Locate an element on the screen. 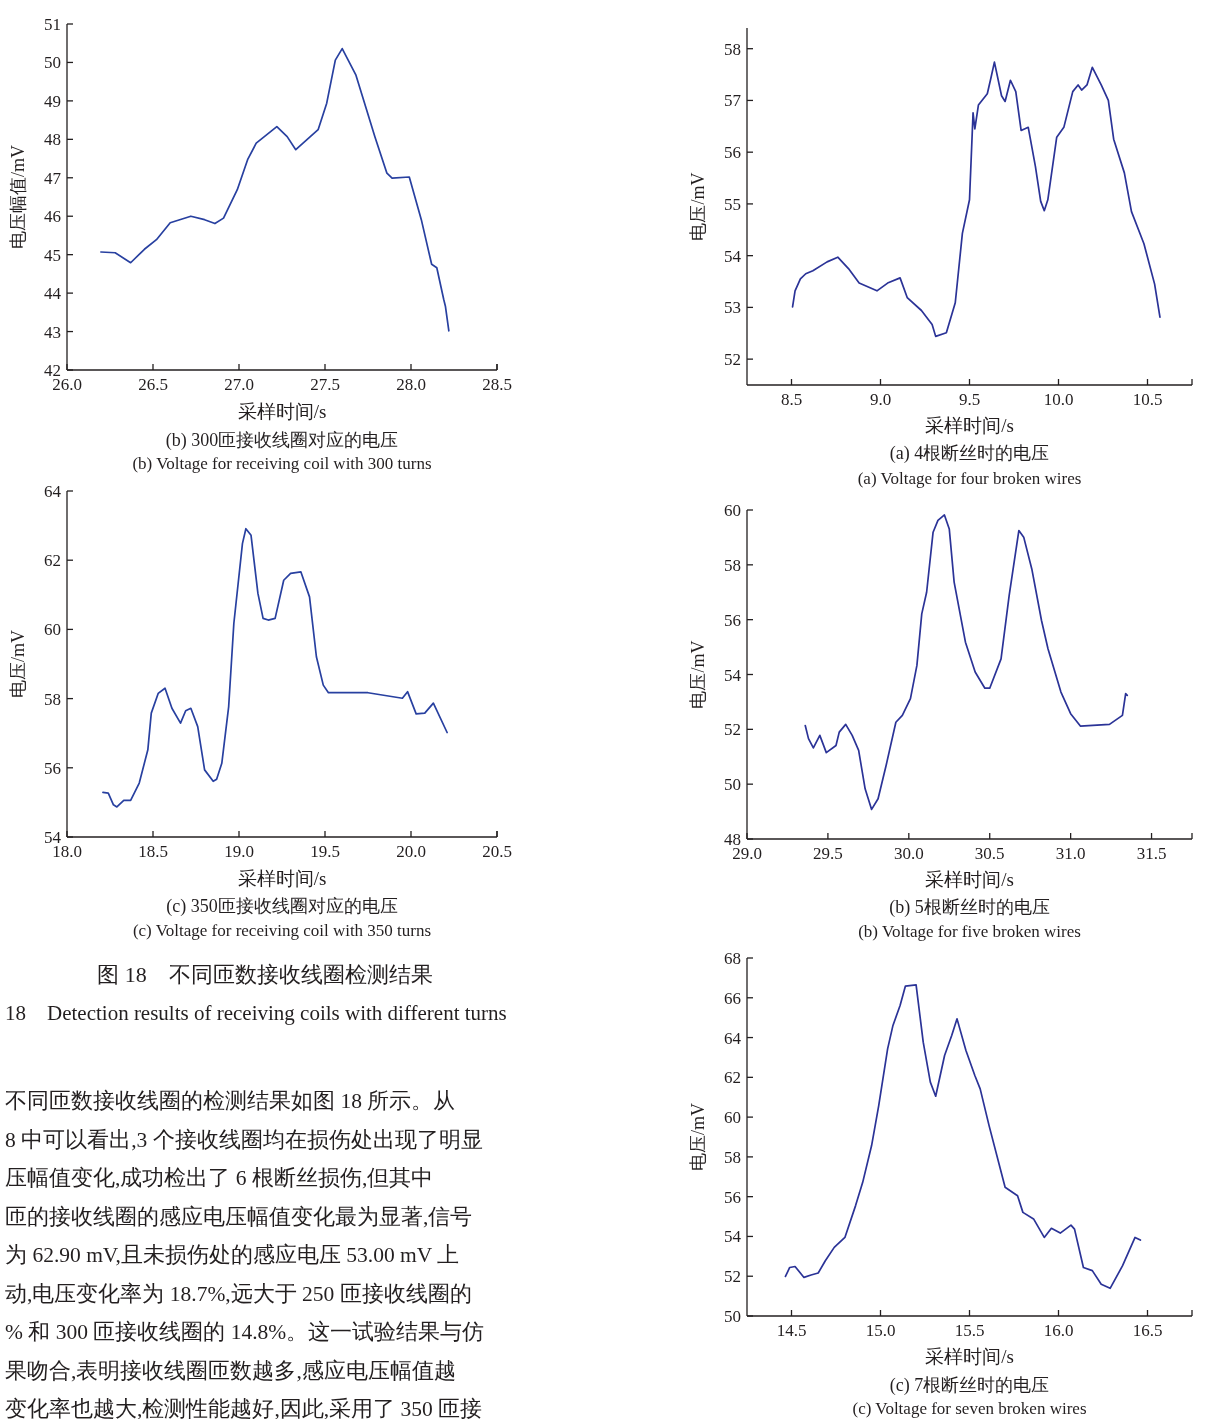  x-tick-label: 15.0 is located at coordinates (880, 1330).